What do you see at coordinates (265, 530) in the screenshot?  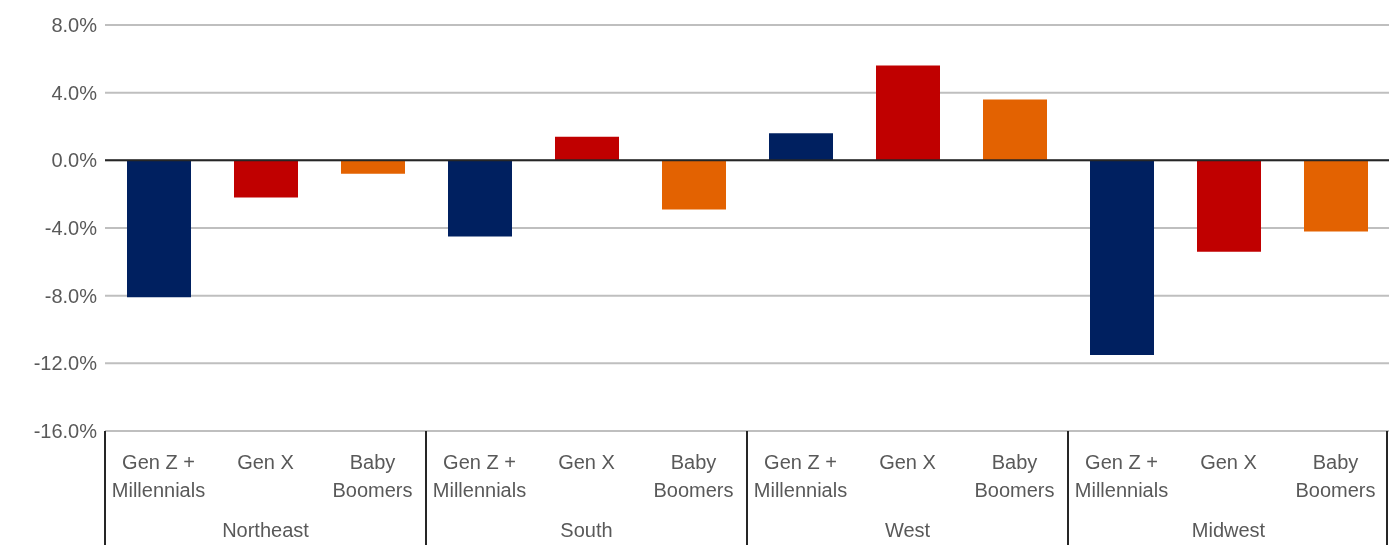 I see `text: Northeast` at bounding box center [265, 530].